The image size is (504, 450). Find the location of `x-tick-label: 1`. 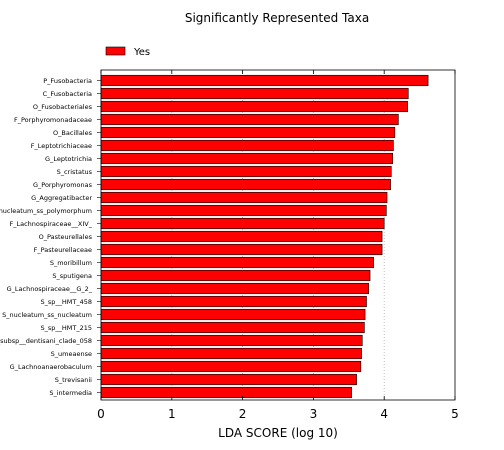

x-tick-label: 1 is located at coordinates (172, 414).